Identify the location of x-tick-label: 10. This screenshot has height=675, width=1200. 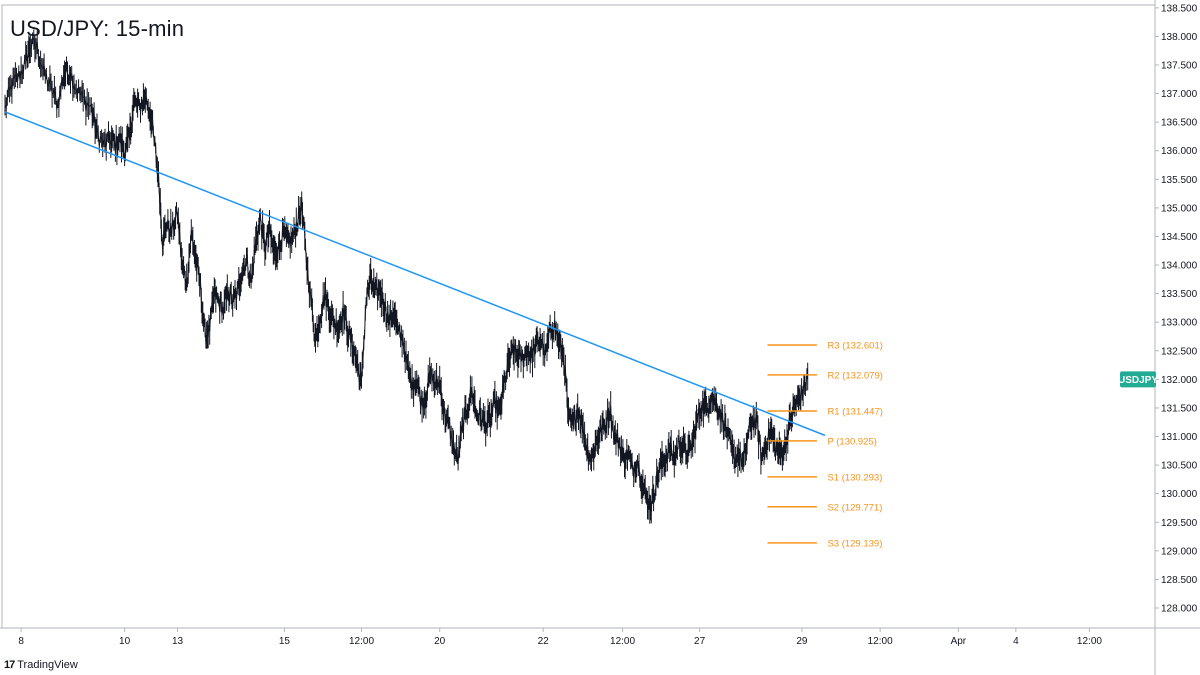
(125, 641).